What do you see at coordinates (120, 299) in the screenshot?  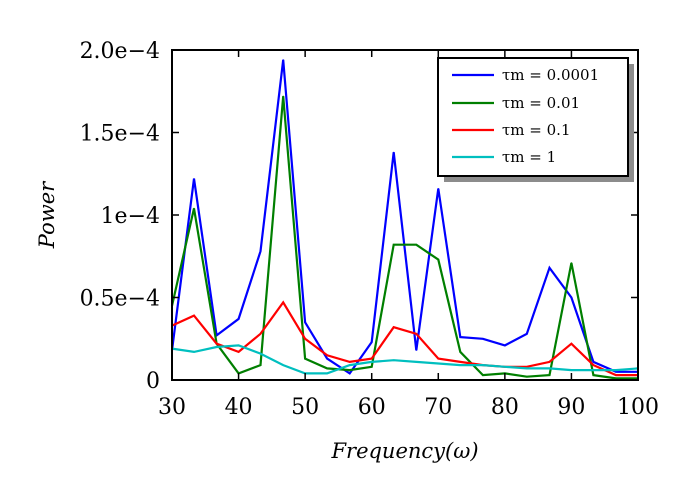 I see `y-tick-label: 0.5e−4` at bounding box center [120, 299].